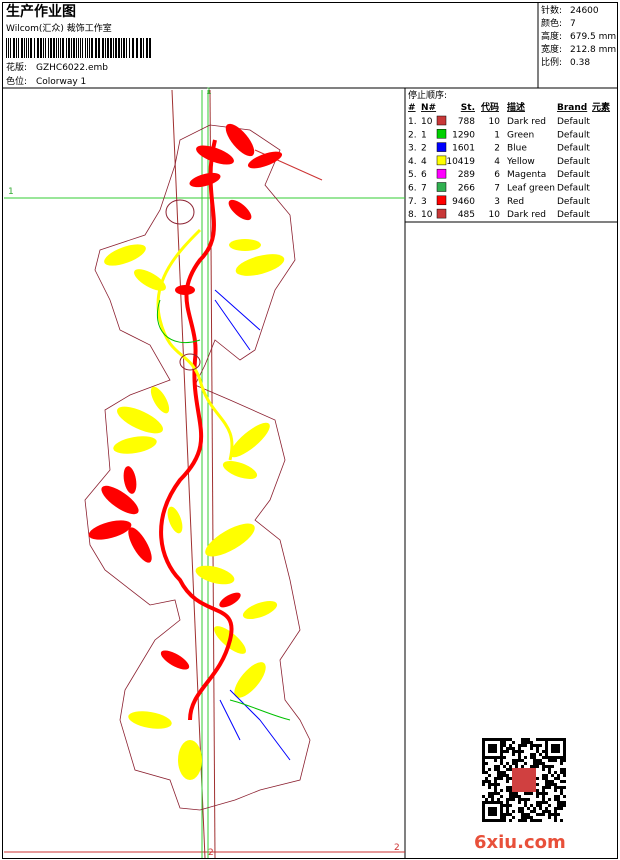 The height and width of the screenshot is (860, 620). What do you see at coordinates (497, 175) in the screenshot?
I see `code: 6` at bounding box center [497, 175].